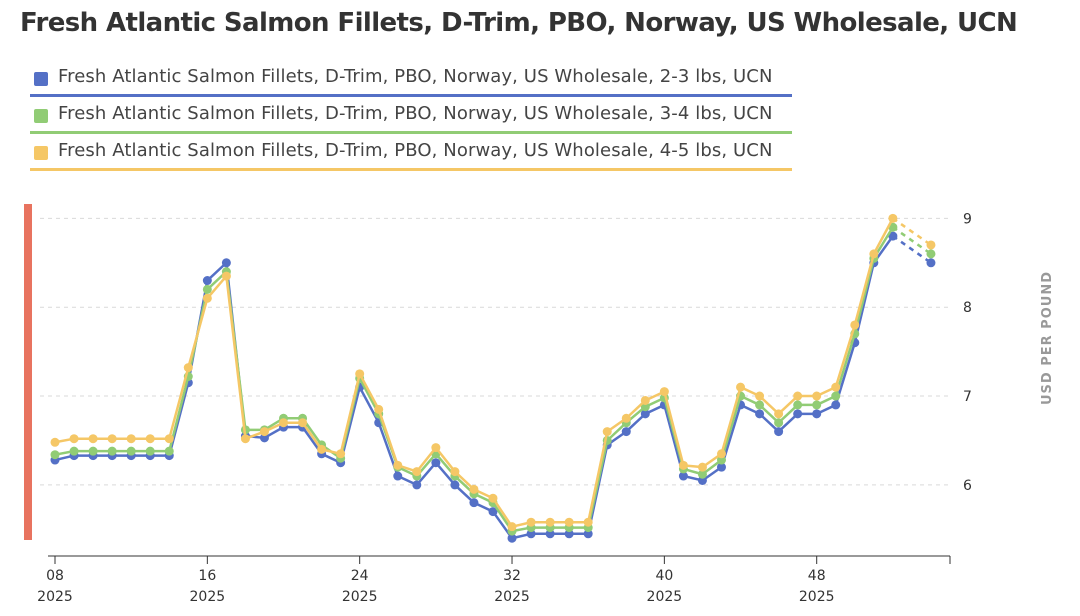  I want to click on x-axis-ticks: 08 2025 16 2025 24 2025 32 2025 40 2025 48 2025, so click(494, 580).